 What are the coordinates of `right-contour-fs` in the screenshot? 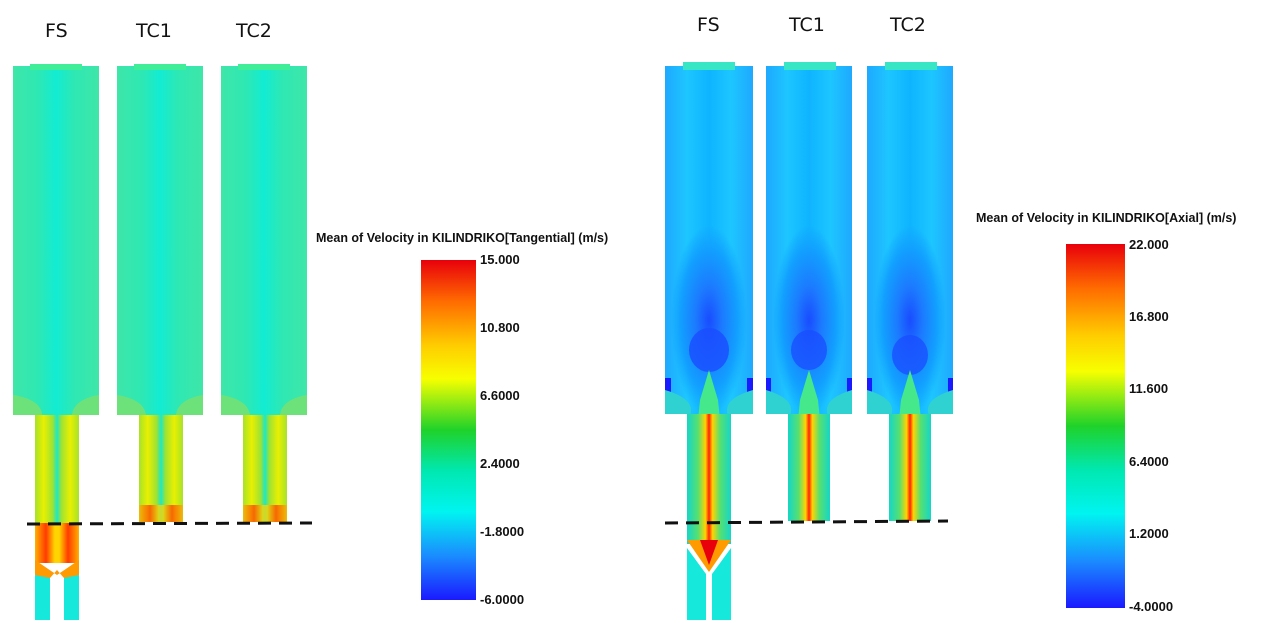 It's located at (709, 341).